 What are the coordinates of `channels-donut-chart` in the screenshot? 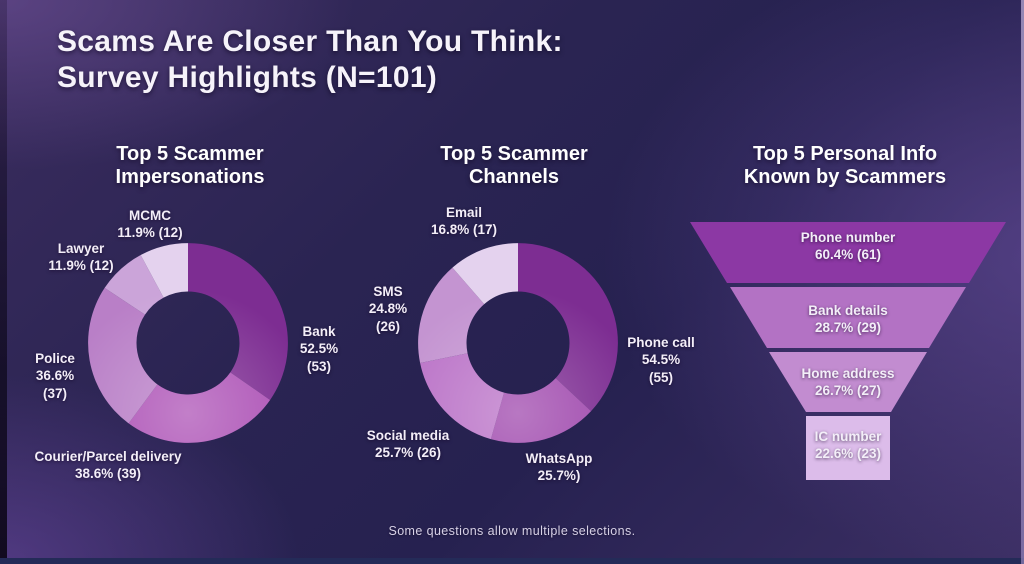 It's located at (518, 343).